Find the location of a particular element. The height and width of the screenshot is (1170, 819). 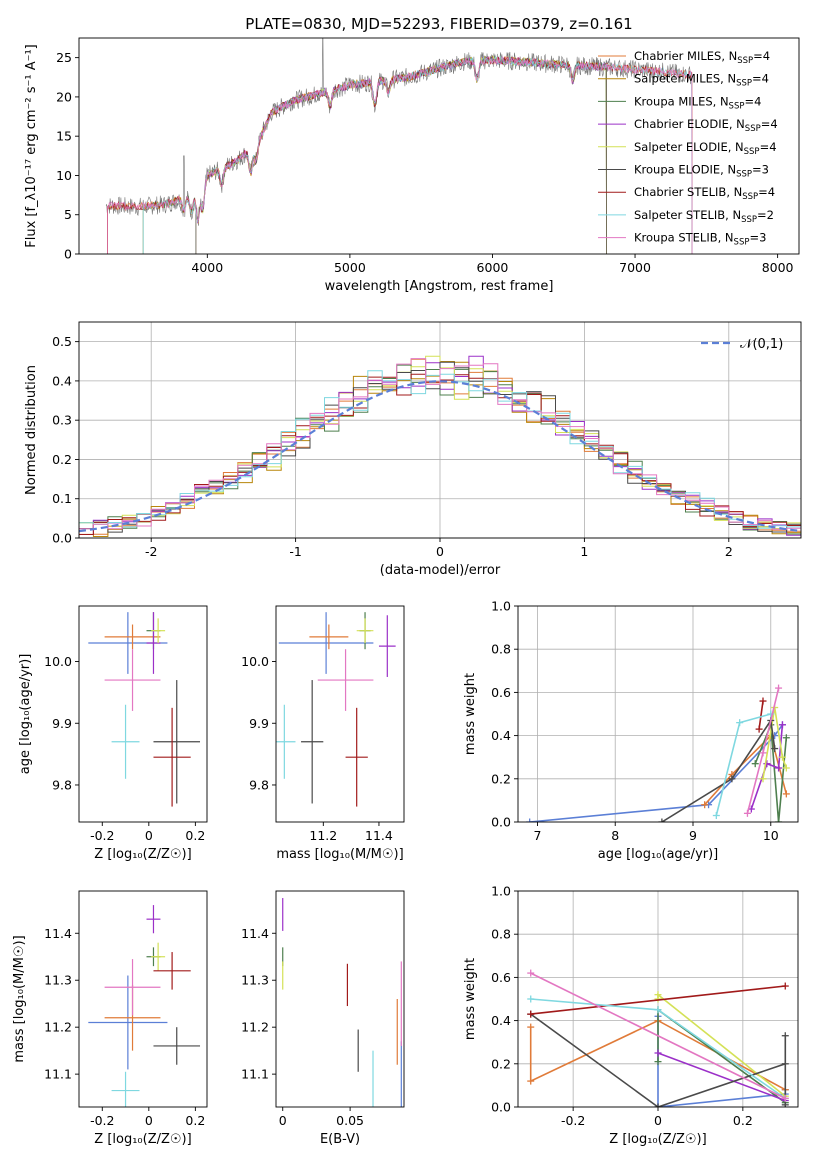

legend-entry: Kroupa ELODIE, NSSP=3 is located at coordinates (701, 171).